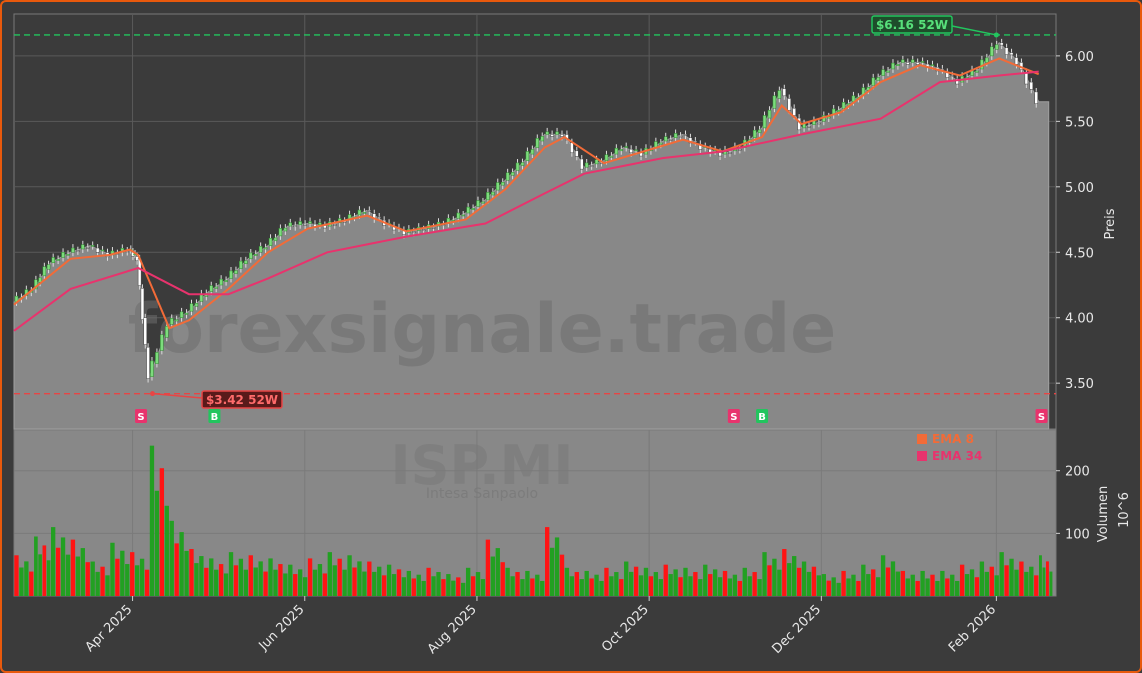 Image resolution: width=1142 pixels, height=673 pixels. Describe the element at coordinates (1110, 223) in the screenshot. I see `price-axis-label: Preis` at that location.